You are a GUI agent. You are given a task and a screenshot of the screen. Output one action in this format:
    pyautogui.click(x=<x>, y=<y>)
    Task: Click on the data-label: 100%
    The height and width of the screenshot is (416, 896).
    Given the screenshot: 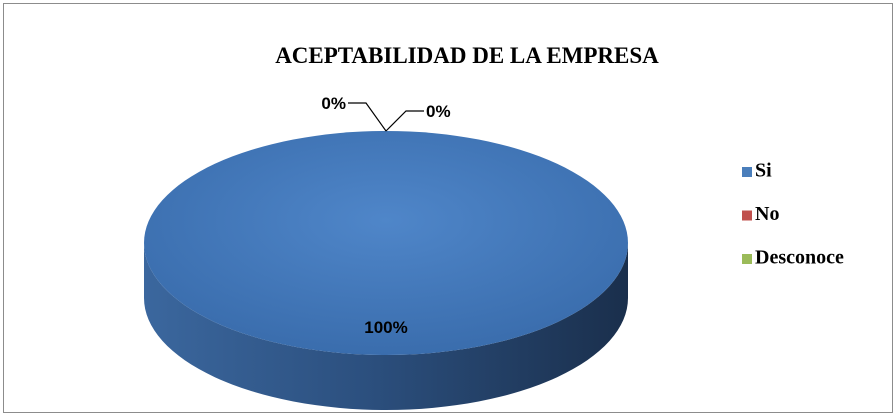 What is the action you would take?
    pyautogui.click(x=385, y=327)
    